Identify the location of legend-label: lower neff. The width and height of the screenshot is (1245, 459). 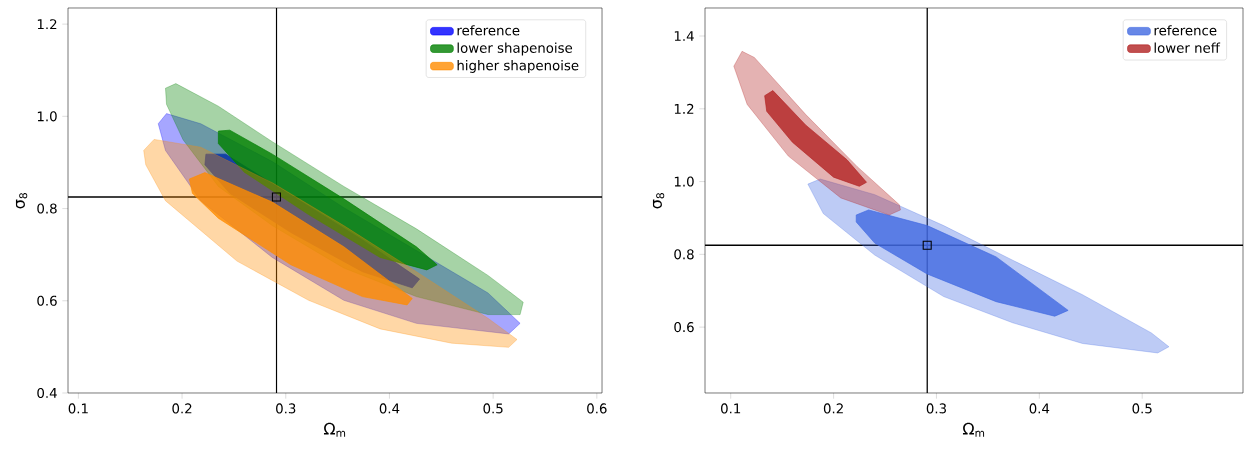
(1187, 47).